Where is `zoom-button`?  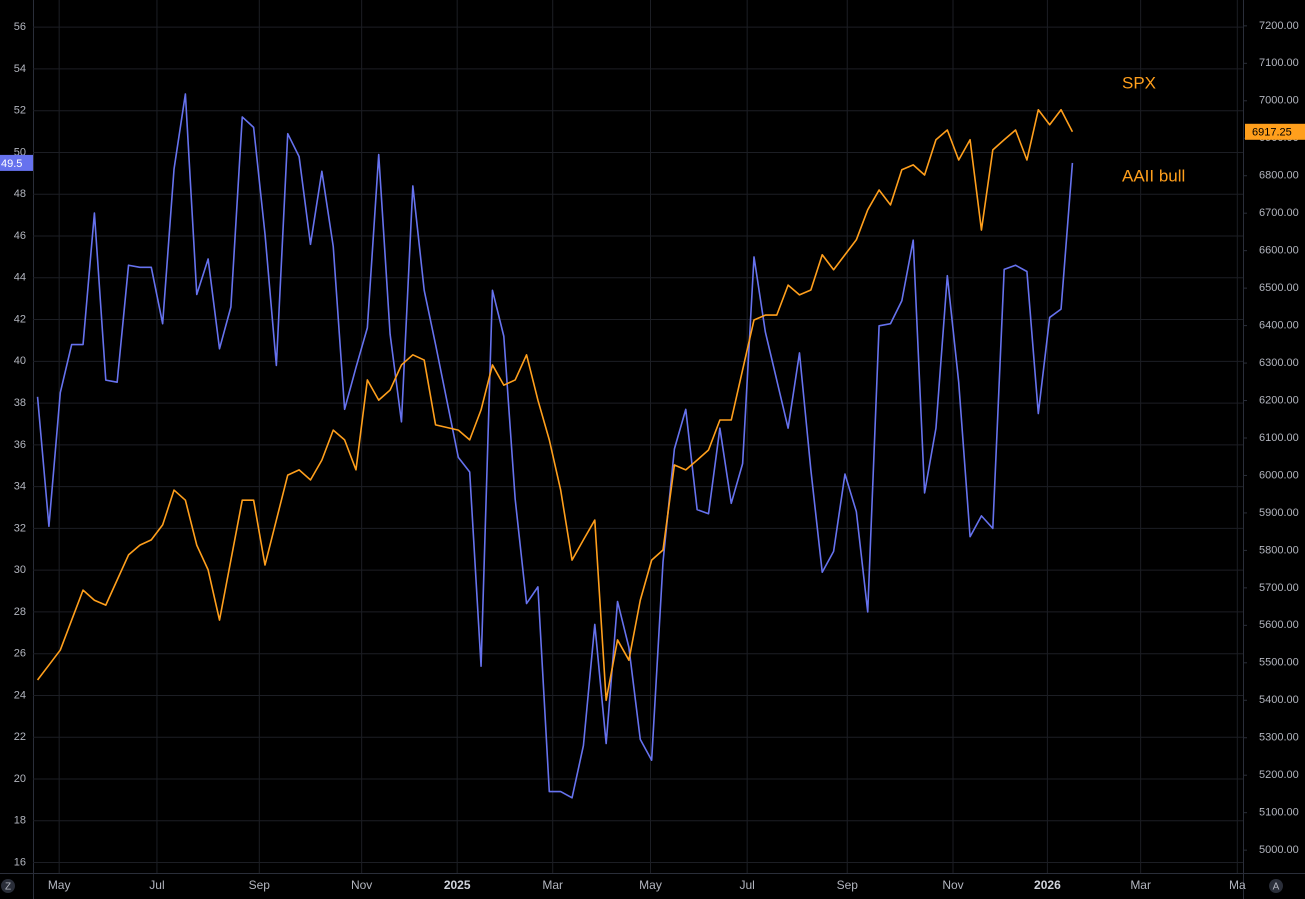
zoom-button is located at coordinates (8, 886).